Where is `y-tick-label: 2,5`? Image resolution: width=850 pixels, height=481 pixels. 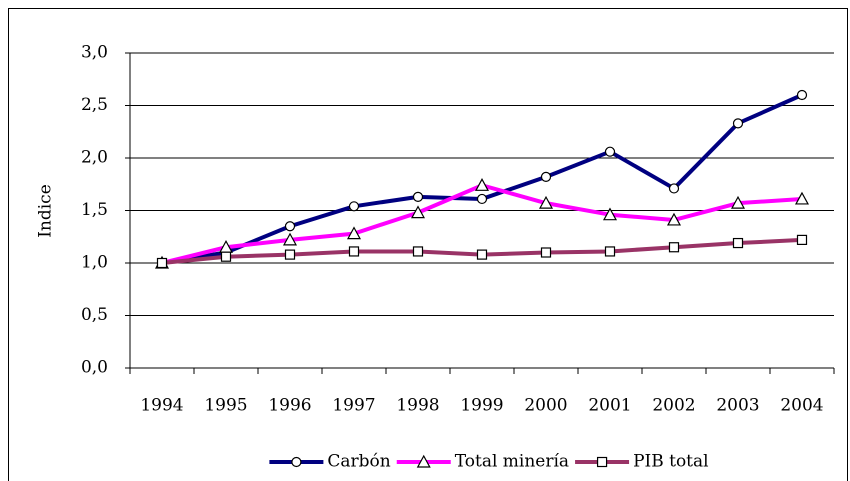
y-tick-label: 2,5 is located at coordinates (94, 105).